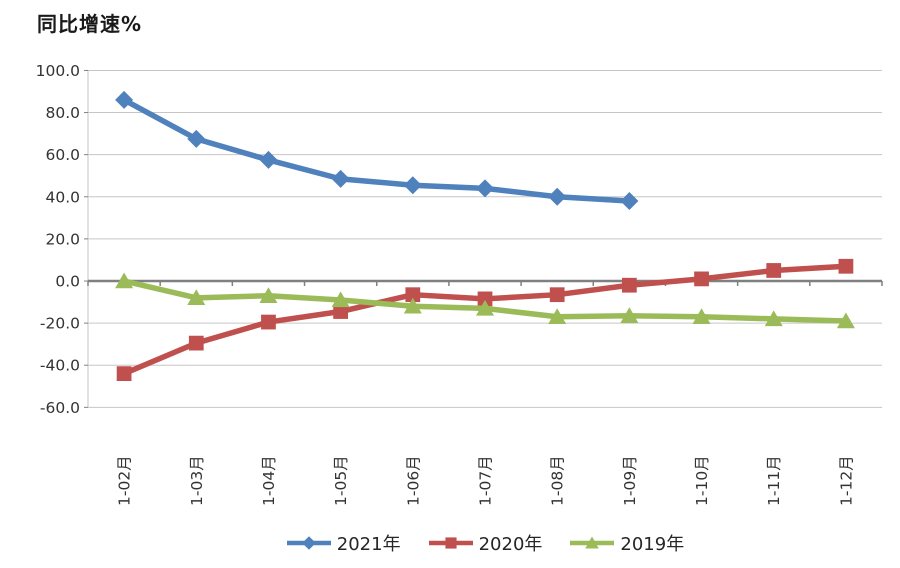 The width and height of the screenshot is (900, 568). Describe the element at coordinates (652, 544) in the screenshot. I see `legend-label: 2019年` at that location.